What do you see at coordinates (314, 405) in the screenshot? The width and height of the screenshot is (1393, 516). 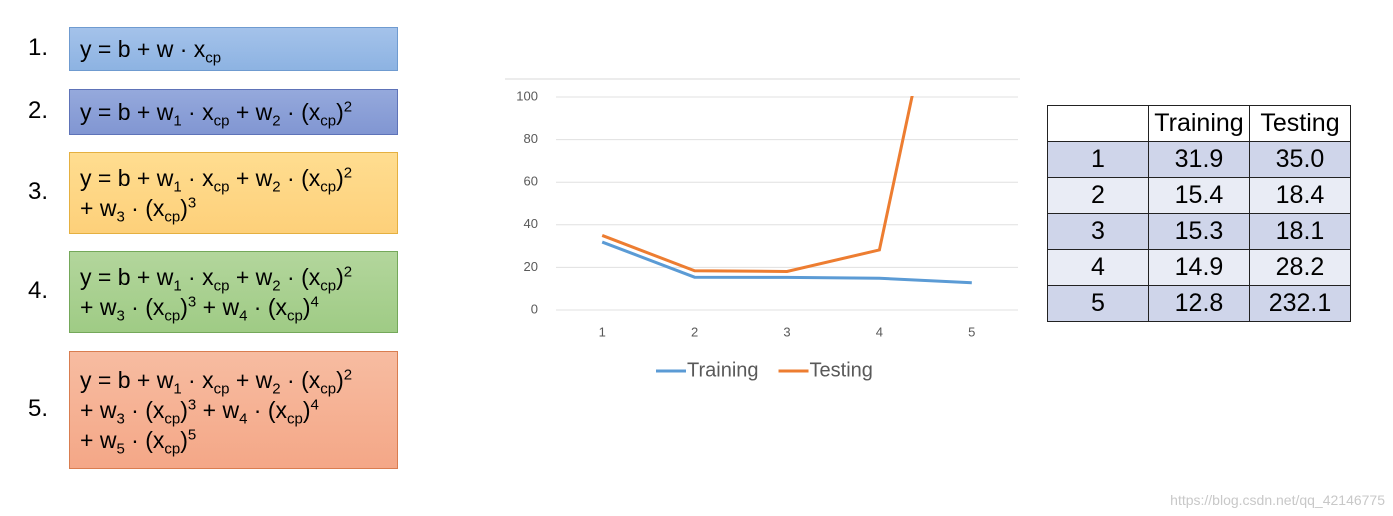 I see `superscript: 4` at bounding box center [314, 405].